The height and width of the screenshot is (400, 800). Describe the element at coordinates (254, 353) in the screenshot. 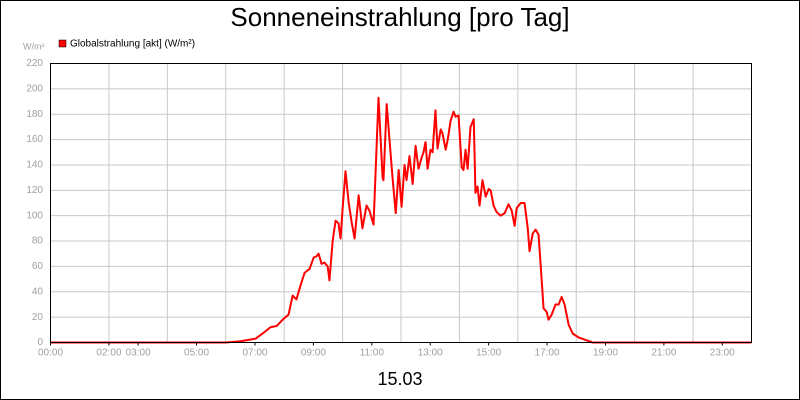

I see `x-tick-label: 07:00` at that location.